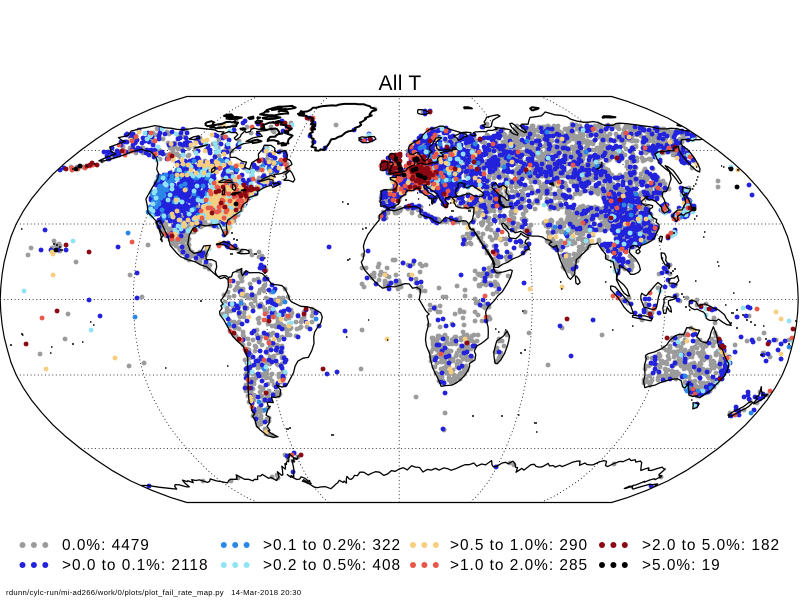 This screenshot has width=800, height=600. What do you see at coordinates (332, 565) in the screenshot?
I see `svg-text: >0.2 to 0.5%: 408` at bounding box center [332, 565].